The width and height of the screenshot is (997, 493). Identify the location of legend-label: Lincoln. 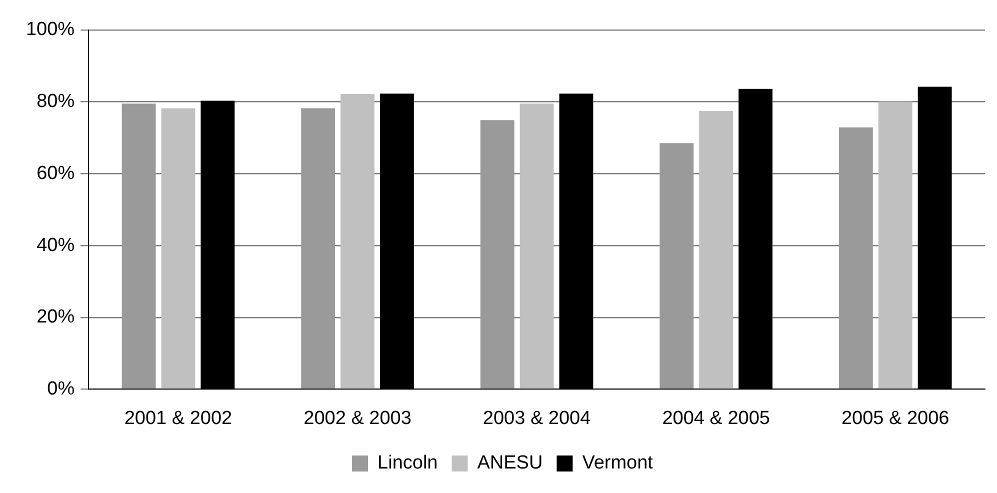
(408, 463).